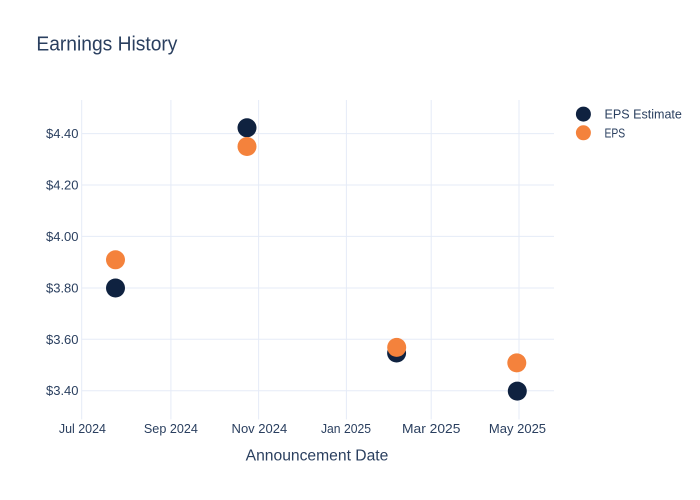  What do you see at coordinates (62, 133) in the screenshot?
I see `svg-text: $4.40` at bounding box center [62, 133].